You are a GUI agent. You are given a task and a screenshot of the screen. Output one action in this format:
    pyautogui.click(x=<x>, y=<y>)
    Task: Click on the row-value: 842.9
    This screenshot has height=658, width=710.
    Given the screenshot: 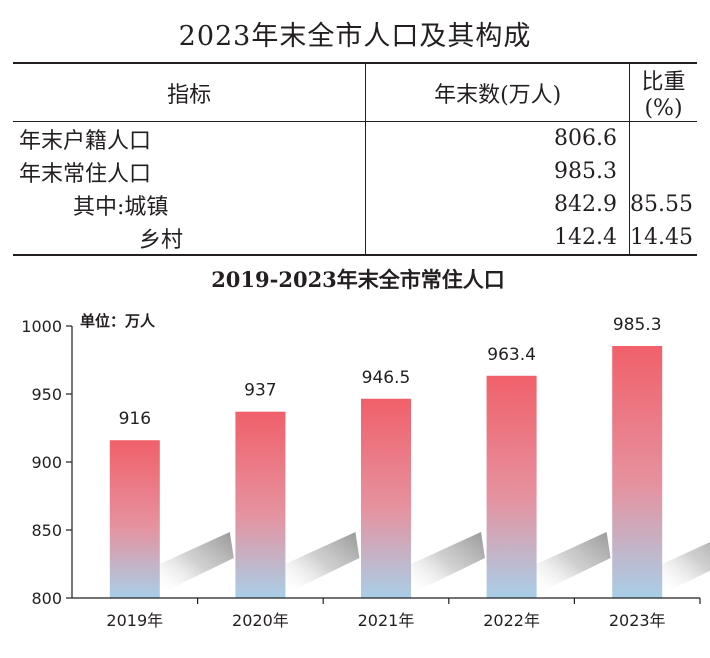 What is the action you would take?
    pyautogui.click(x=497, y=204)
    